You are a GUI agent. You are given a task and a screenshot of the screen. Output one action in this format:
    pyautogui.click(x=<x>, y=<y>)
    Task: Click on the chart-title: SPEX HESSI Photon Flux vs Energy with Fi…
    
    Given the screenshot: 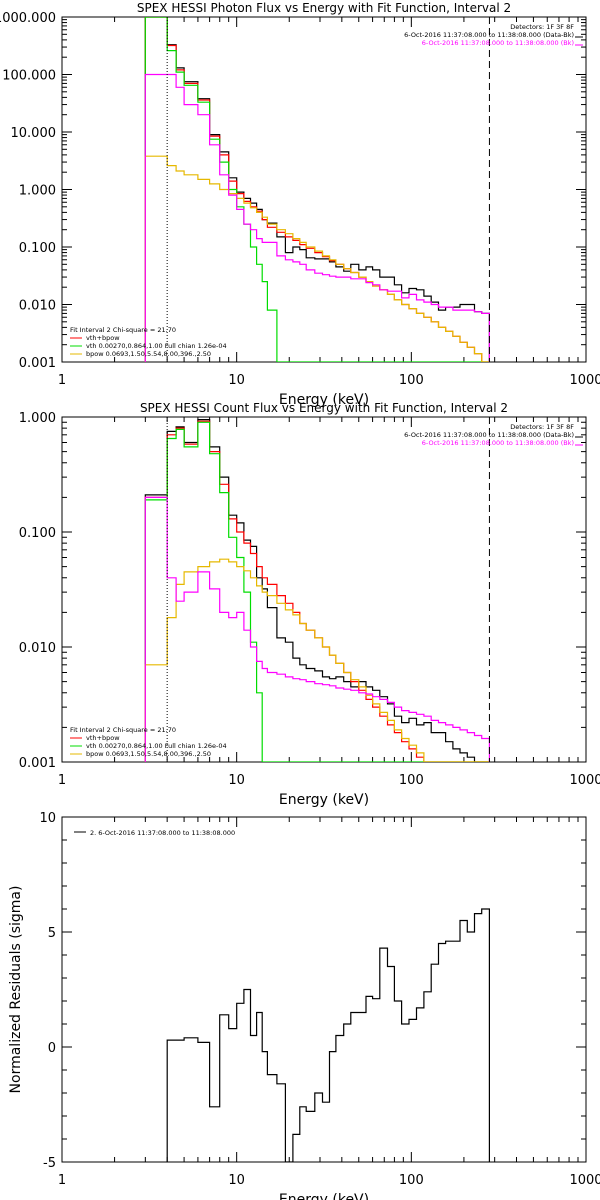 What is the action you would take?
    pyautogui.click(x=324, y=8)
    